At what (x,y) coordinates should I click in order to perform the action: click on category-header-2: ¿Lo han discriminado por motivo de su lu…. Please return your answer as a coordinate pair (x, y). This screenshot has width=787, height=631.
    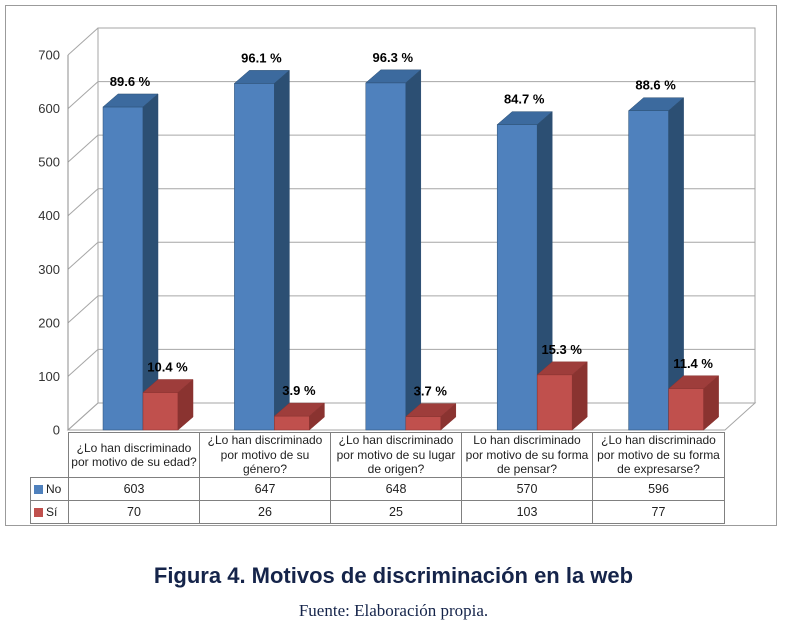
    Looking at the image, I should click on (396, 455).